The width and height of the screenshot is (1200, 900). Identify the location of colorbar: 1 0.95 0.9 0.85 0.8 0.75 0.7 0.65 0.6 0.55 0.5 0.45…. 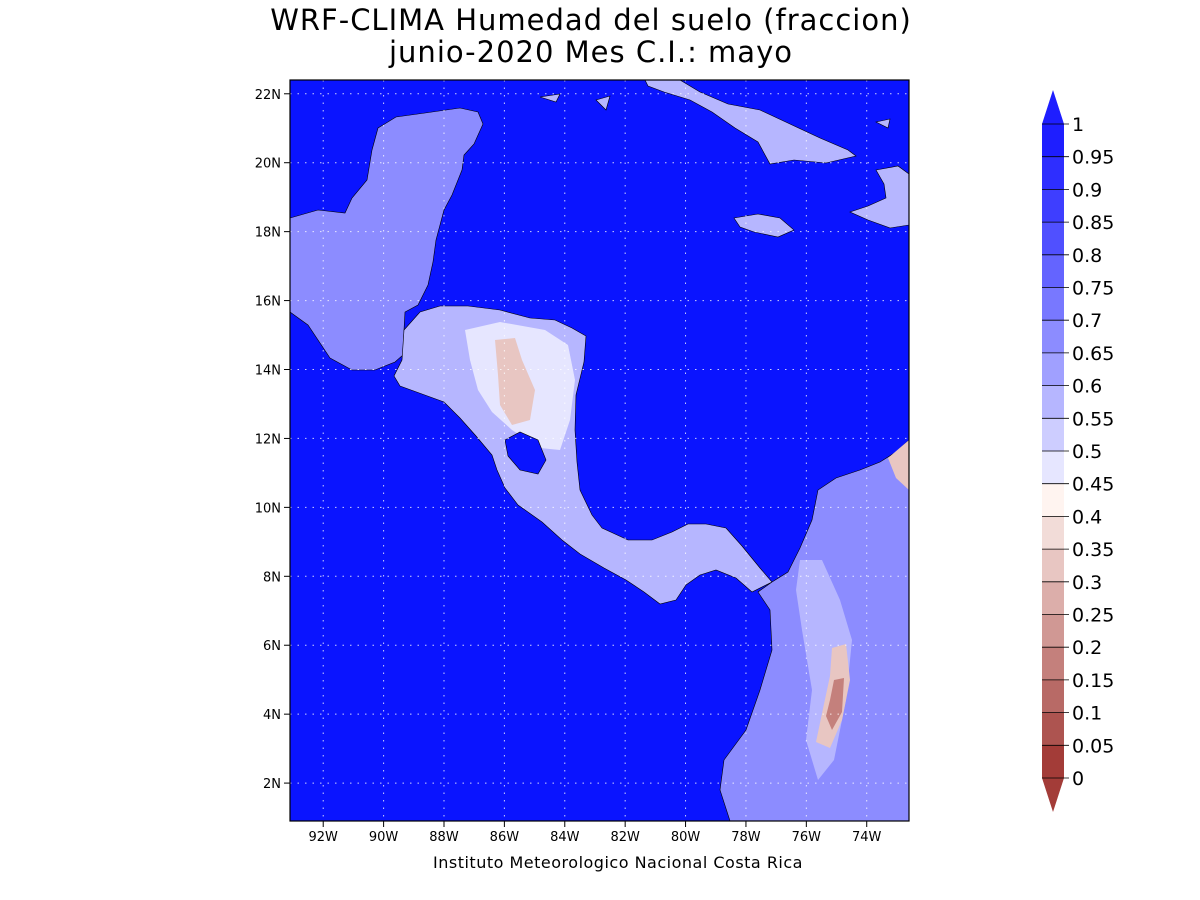
(1078, 451).